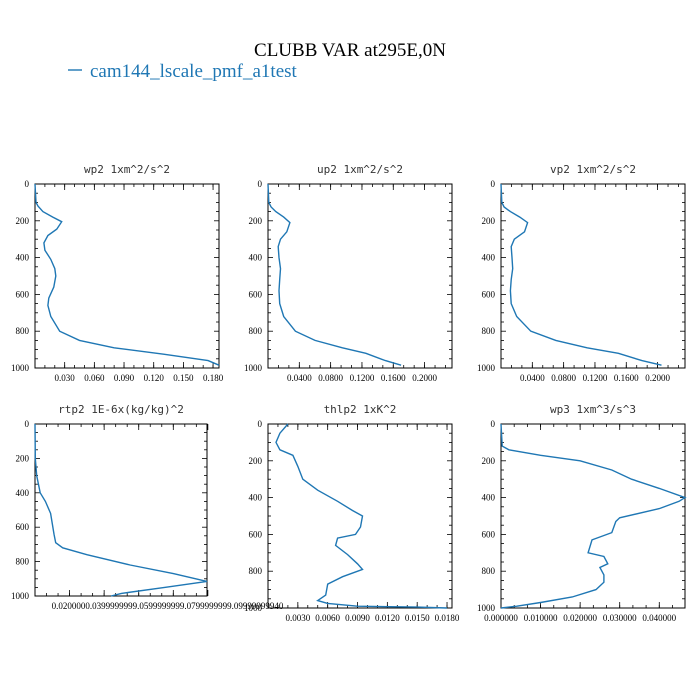 The image size is (700, 700). I want to click on x-tick-label: 0.030, so click(65, 378).